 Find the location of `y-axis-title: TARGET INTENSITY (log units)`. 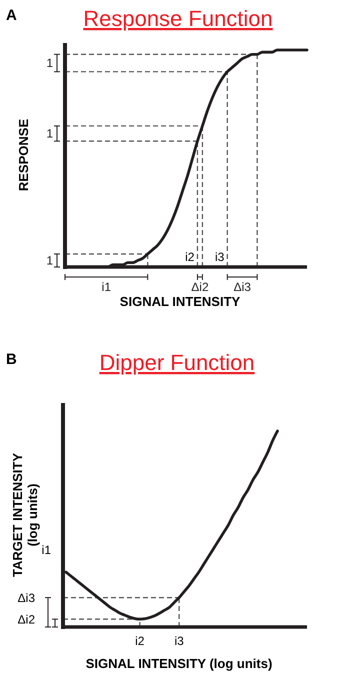

y-axis-title: TARGET INTENSITY (log units) is located at coordinates (25, 514).